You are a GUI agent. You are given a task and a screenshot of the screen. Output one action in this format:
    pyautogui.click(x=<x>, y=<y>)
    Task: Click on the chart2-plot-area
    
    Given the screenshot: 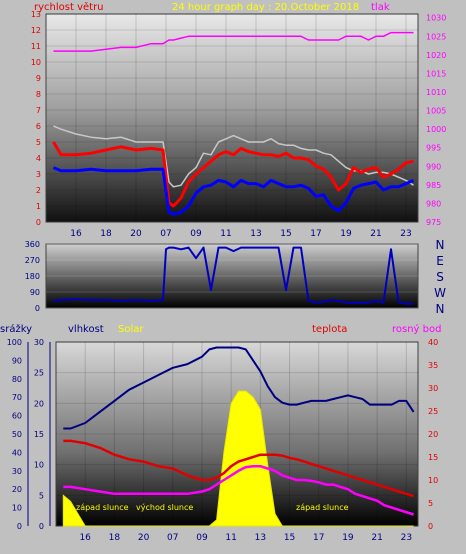 What is the action you would take?
    pyautogui.click(x=232, y=276)
    